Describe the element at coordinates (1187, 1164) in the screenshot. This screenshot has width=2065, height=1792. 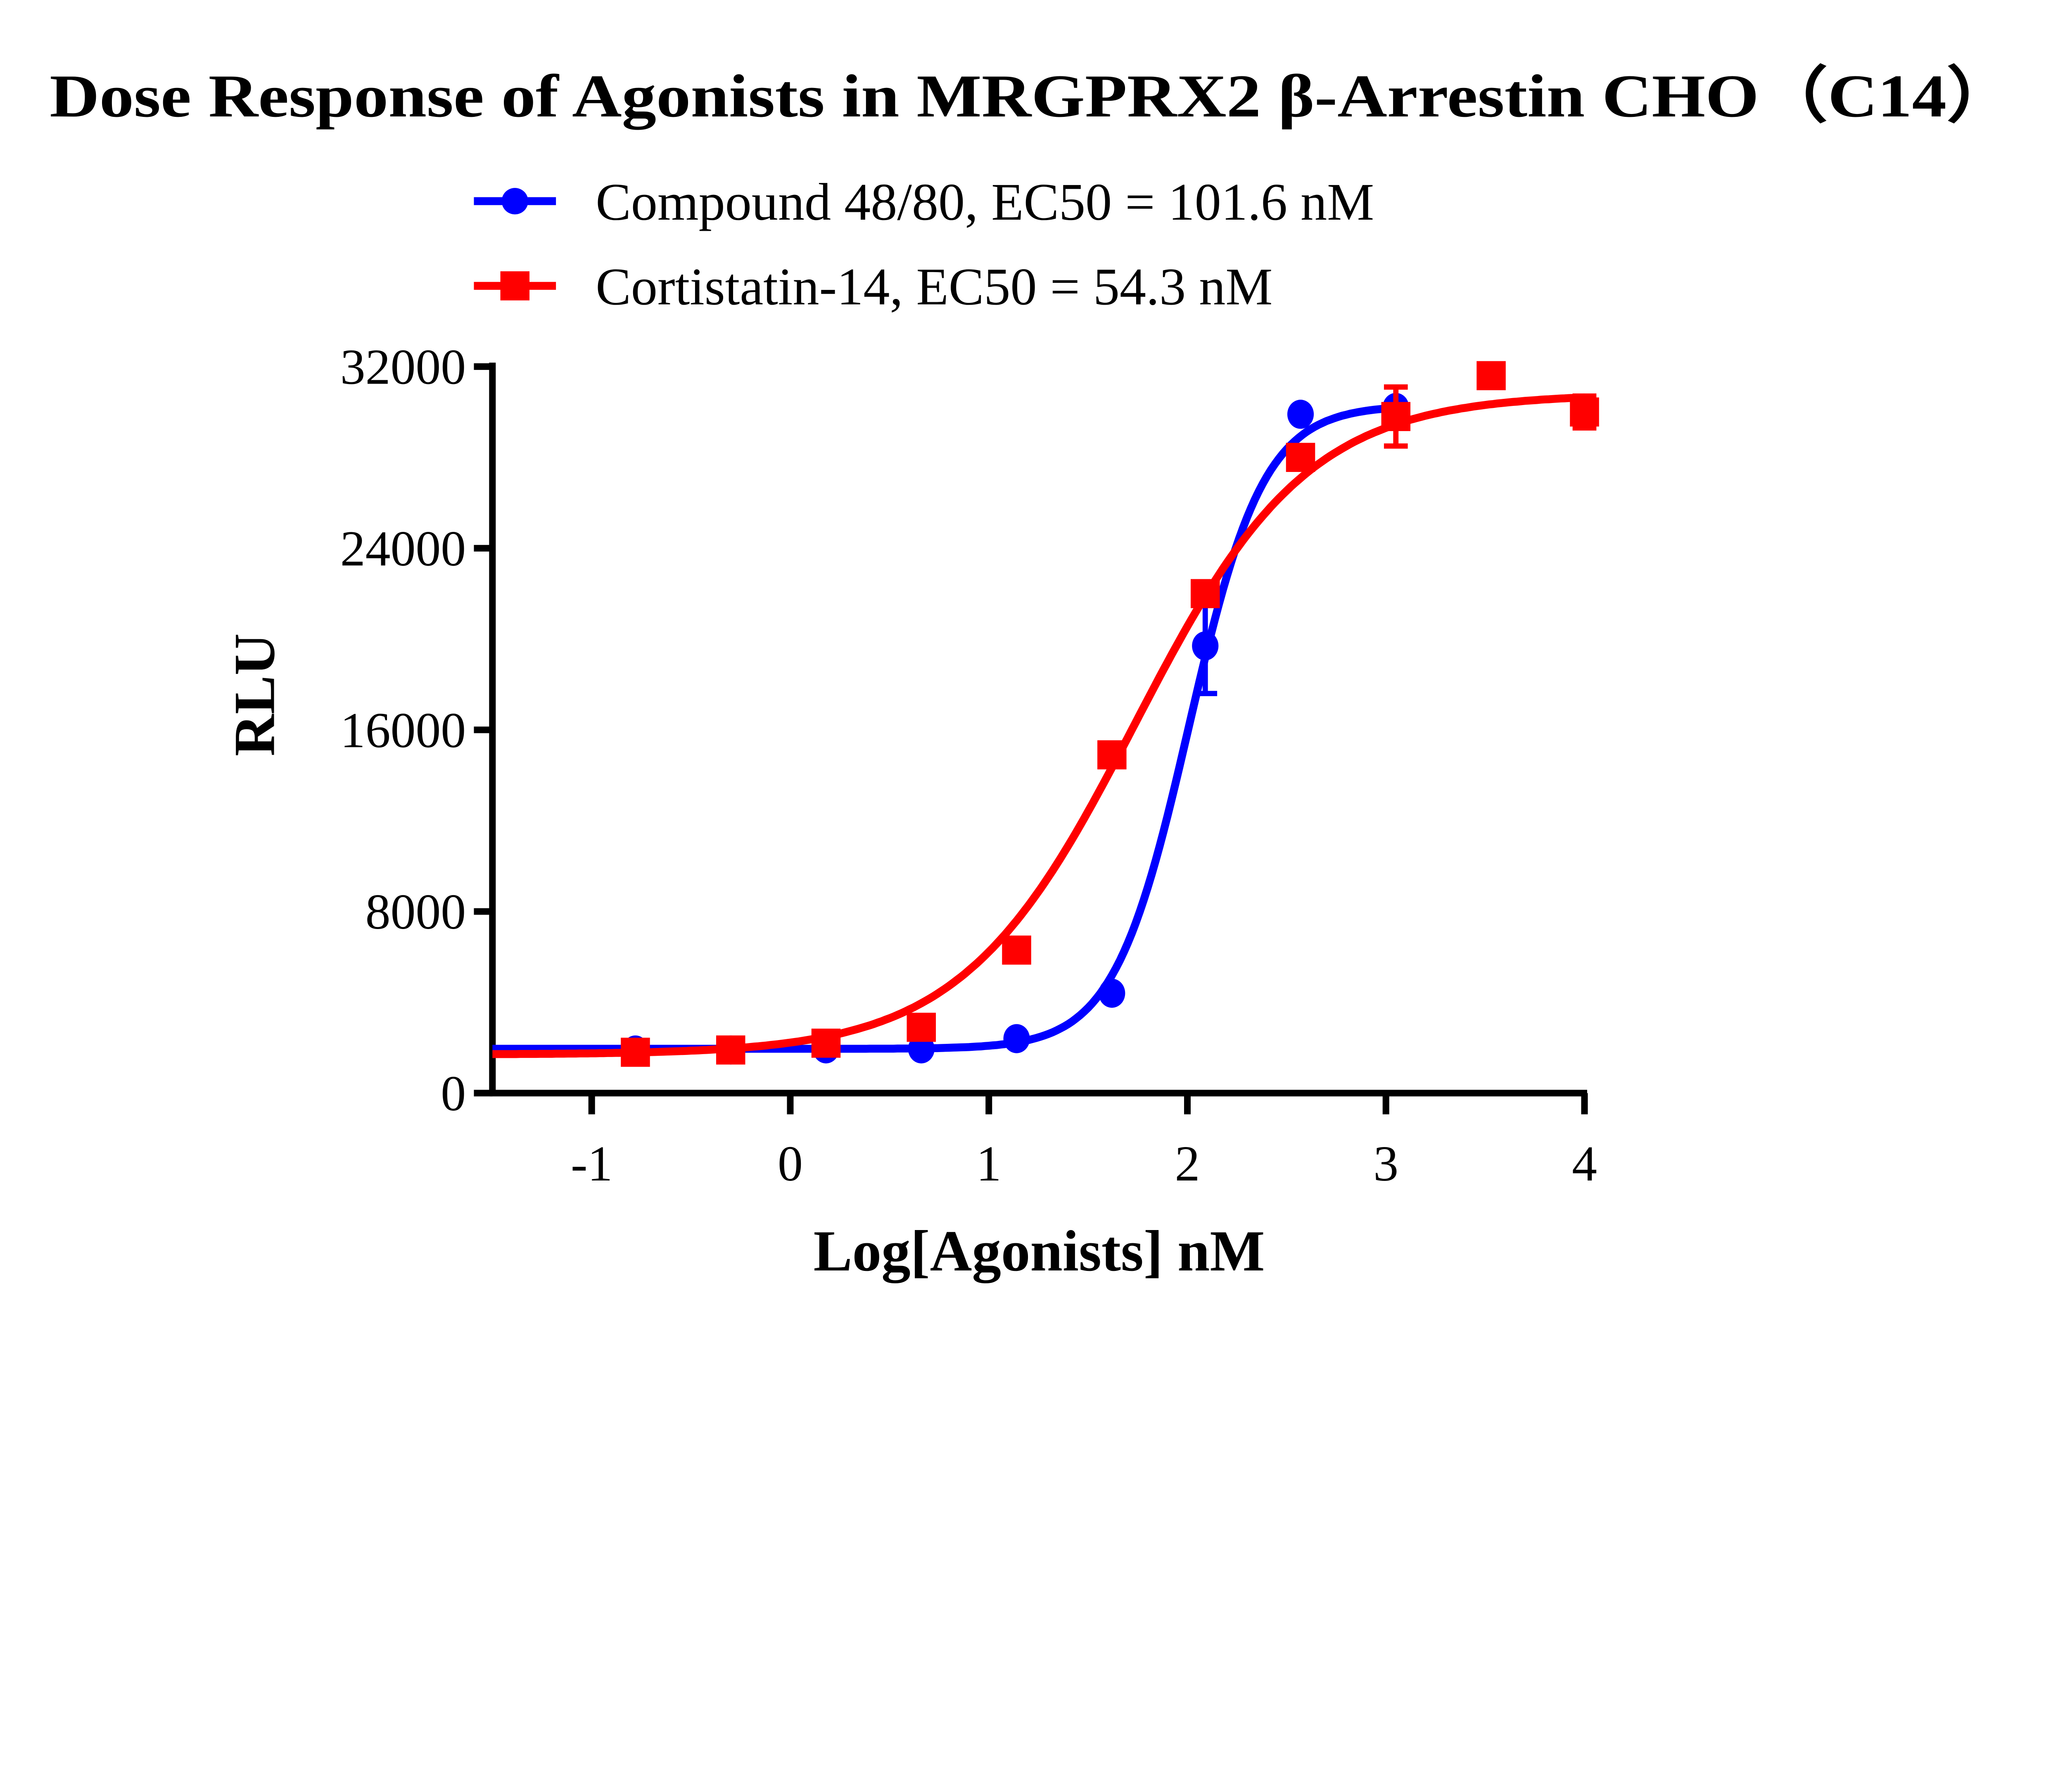
I see `x-tick-label: 2` at that location.